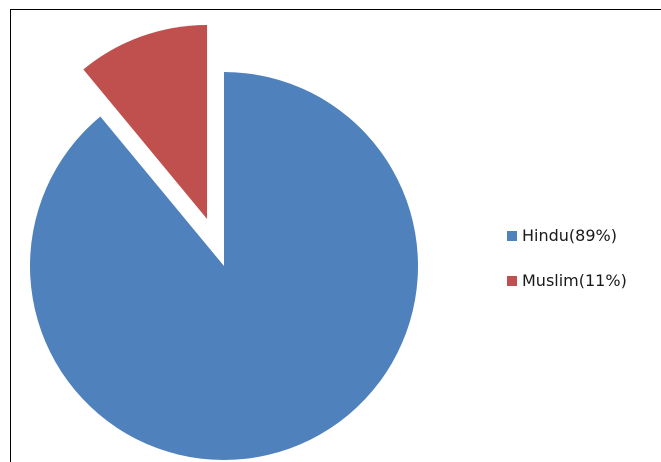 This screenshot has width=661, height=462. I want to click on pie-slice-muslim, so click(145, 121).